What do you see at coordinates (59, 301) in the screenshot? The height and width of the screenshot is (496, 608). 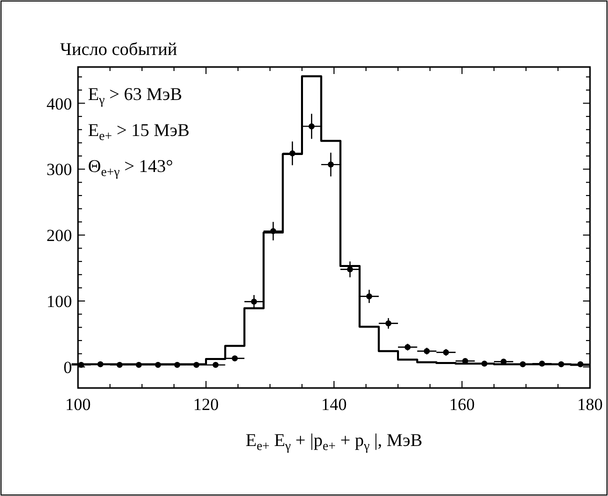 I see `y-tick-label: 100` at bounding box center [59, 301].